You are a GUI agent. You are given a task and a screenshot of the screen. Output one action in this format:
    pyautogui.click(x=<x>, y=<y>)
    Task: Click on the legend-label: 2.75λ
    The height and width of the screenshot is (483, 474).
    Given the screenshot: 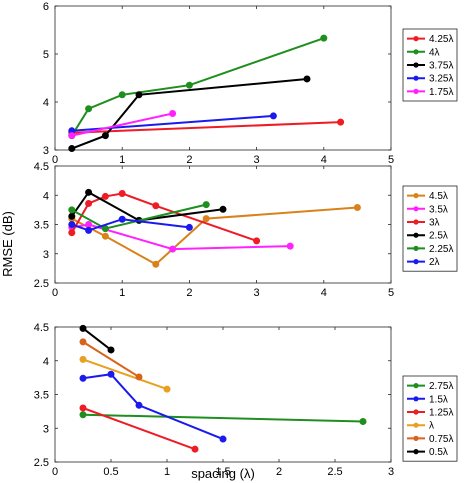 What is the action you would take?
    pyautogui.click(x=441, y=386)
    